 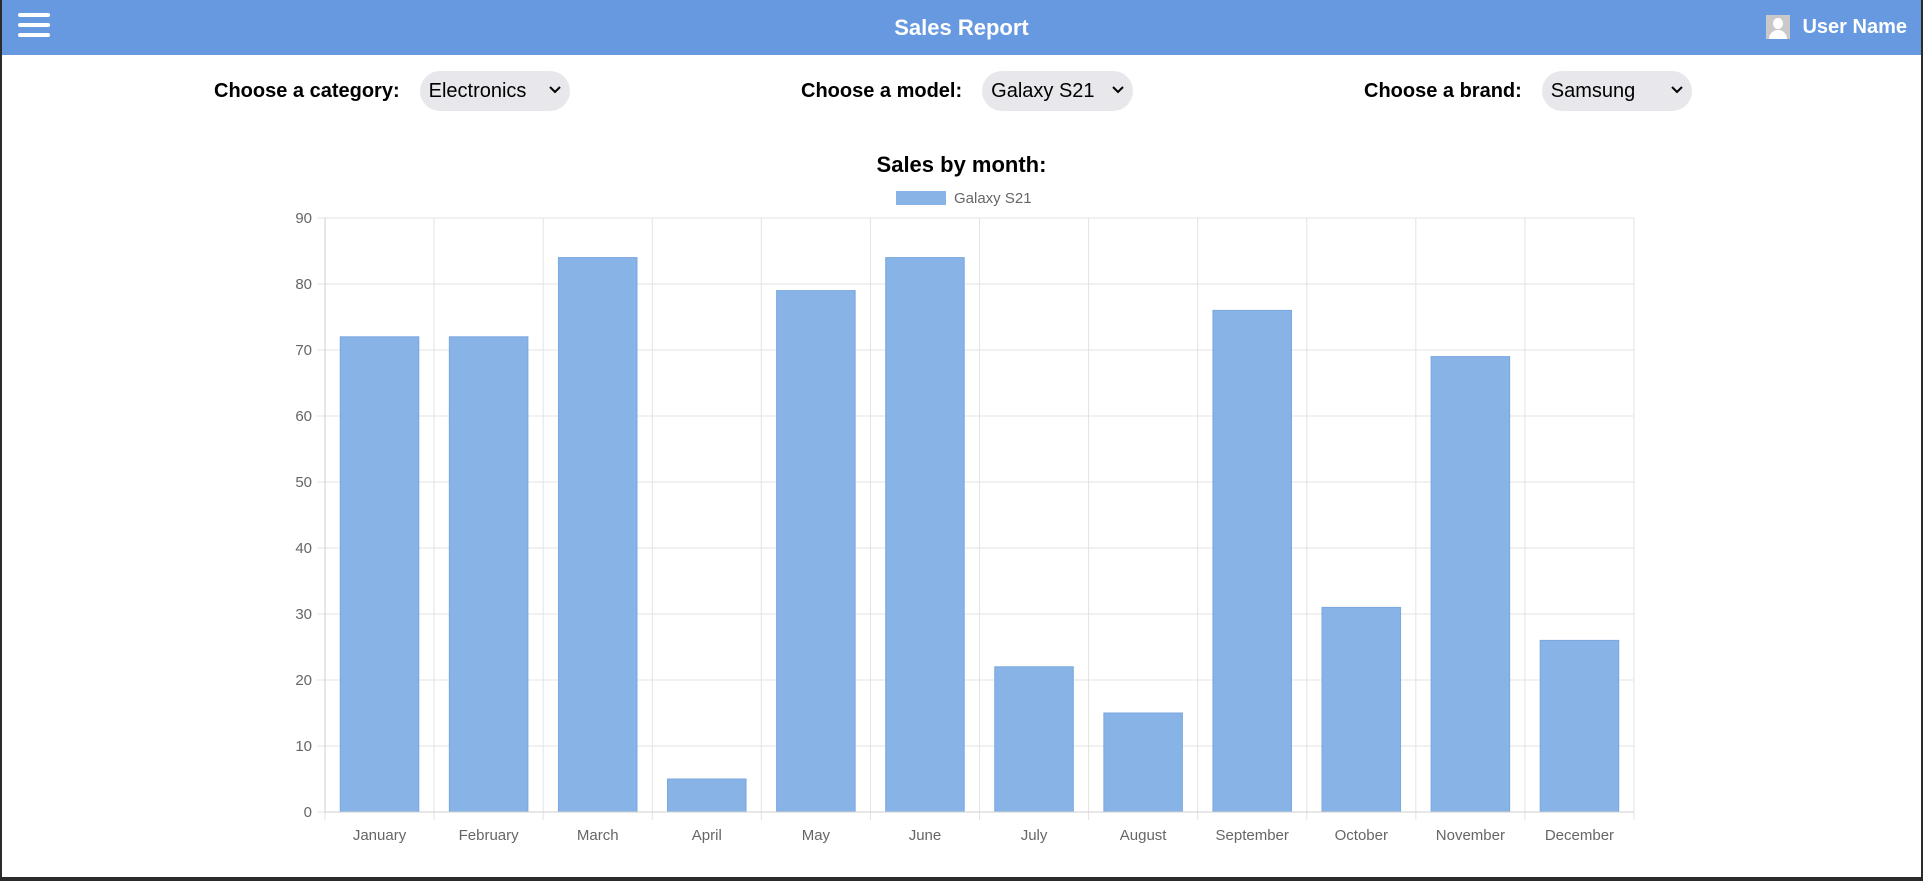 What do you see at coordinates (303, 614) in the screenshot?
I see `y-tick-label: 30` at bounding box center [303, 614].